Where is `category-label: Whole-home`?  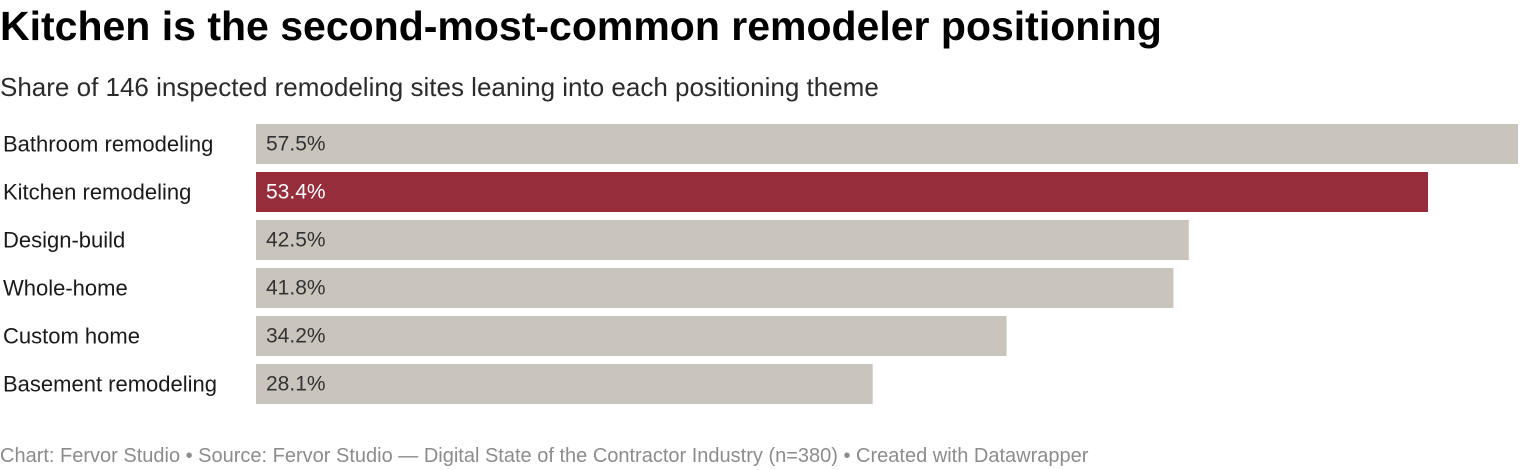 category-label: Whole-home is located at coordinates (65, 288).